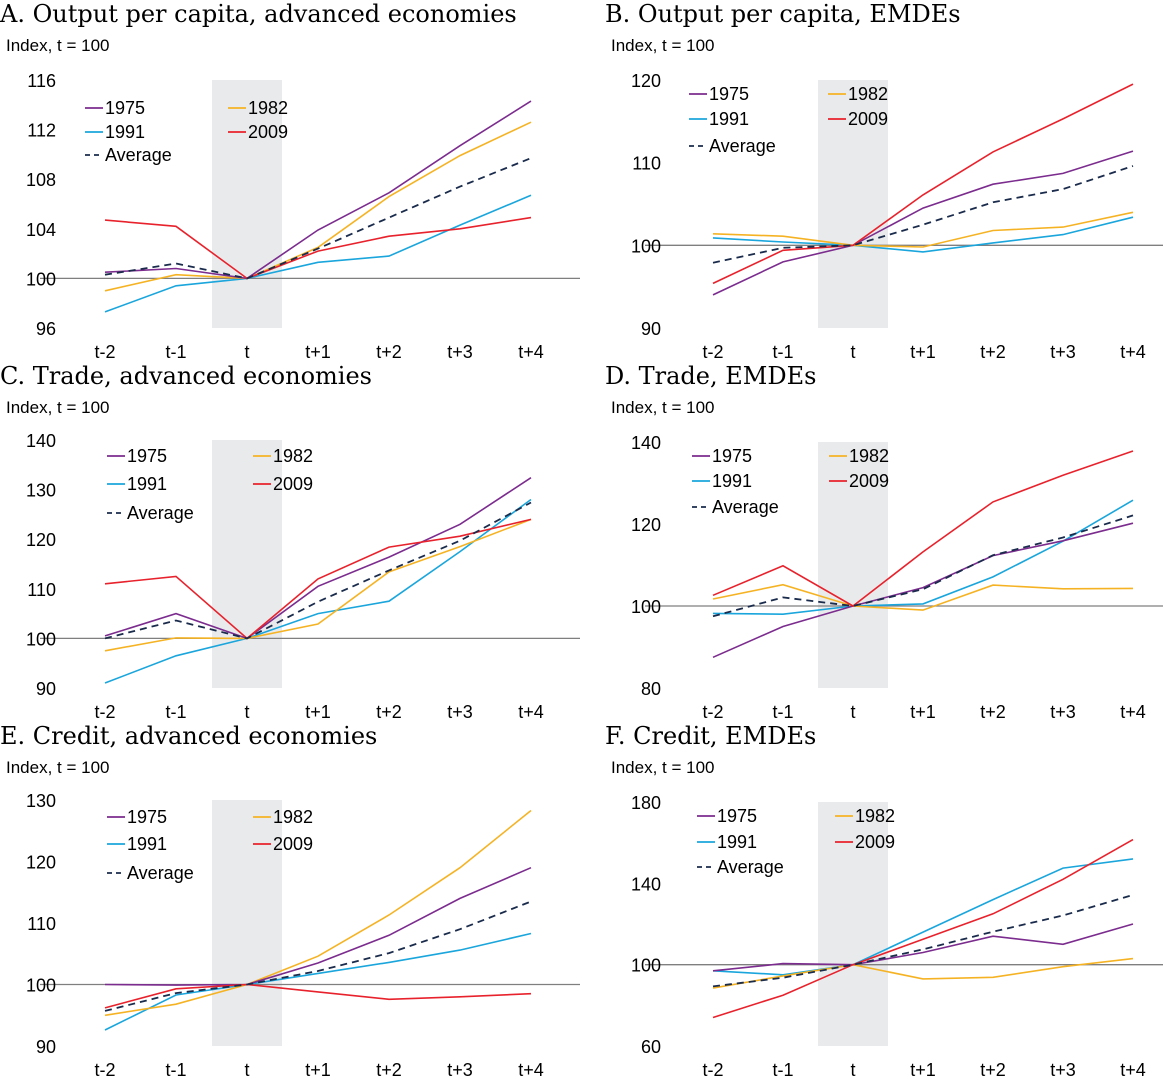 The image size is (1163, 1084). I want to click on y-tick-label: 110, so click(41, 590).